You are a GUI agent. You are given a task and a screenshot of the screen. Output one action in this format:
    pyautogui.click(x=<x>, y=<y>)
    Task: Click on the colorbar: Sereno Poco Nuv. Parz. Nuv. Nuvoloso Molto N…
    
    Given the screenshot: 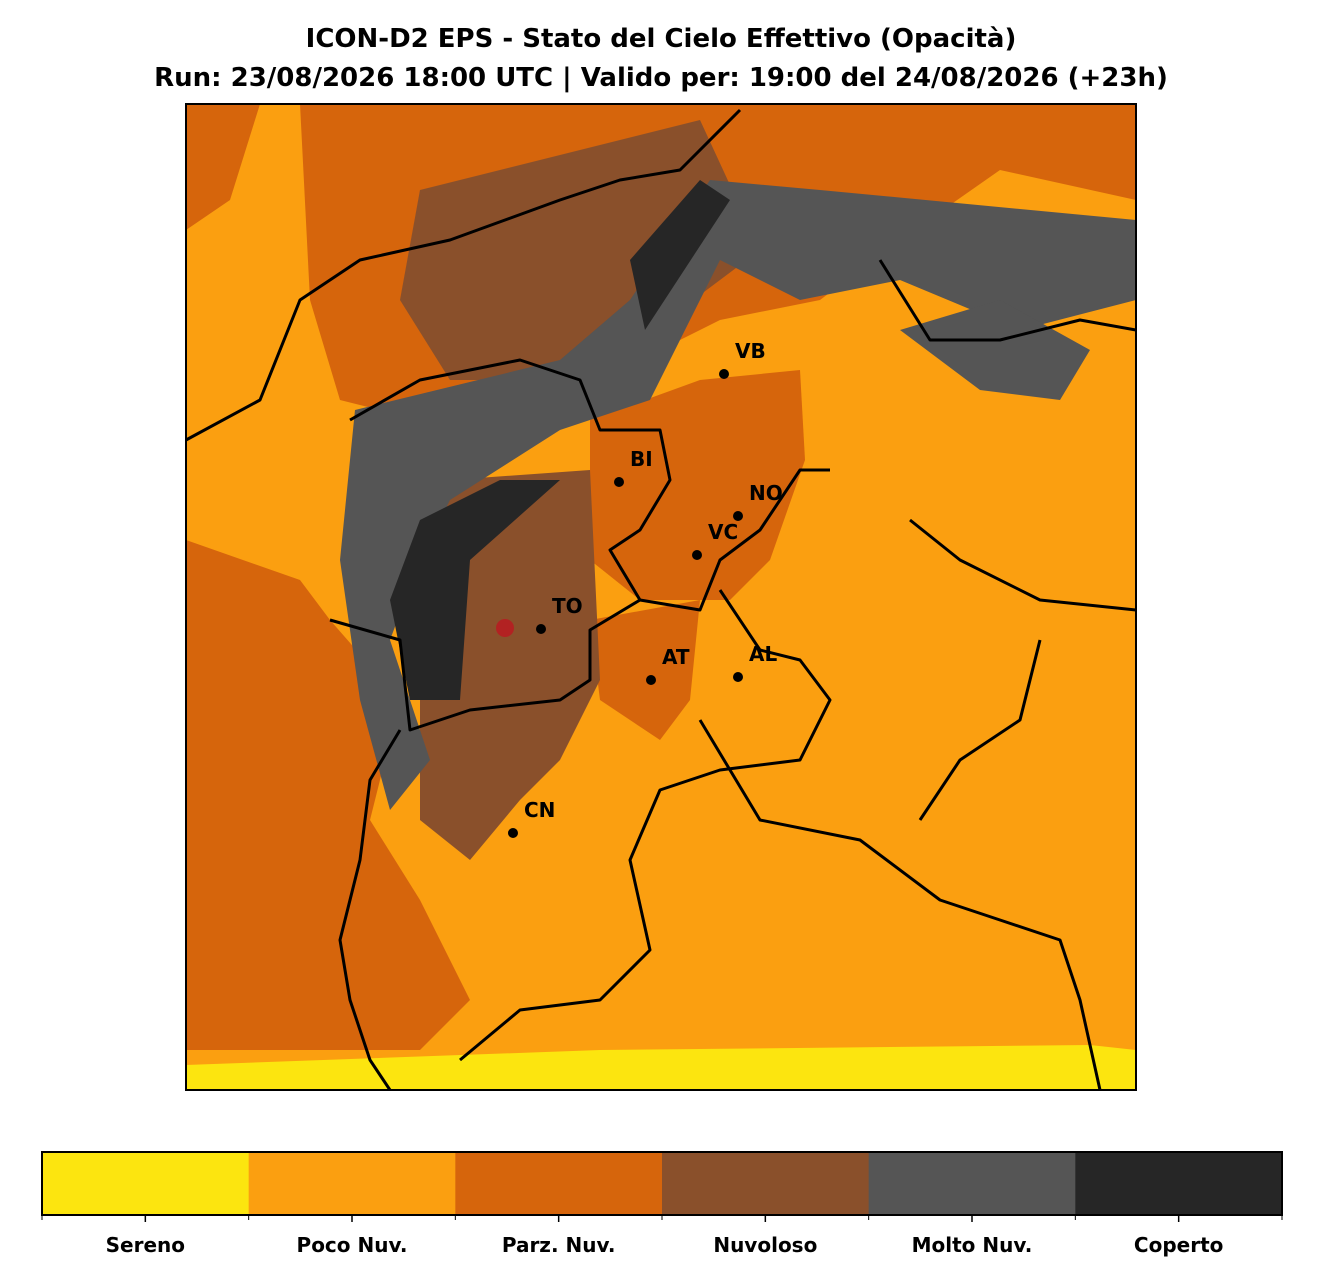 What is the action you would take?
    pyautogui.click(x=662, y=1204)
    